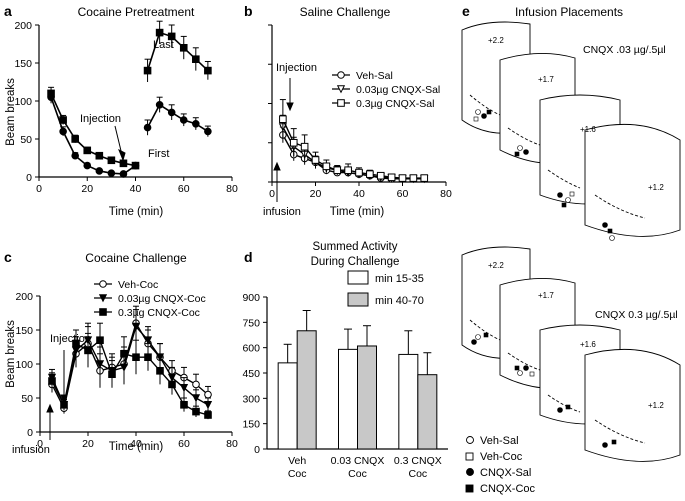 The height and width of the screenshot is (501, 685). What do you see at coordinates (251, 349) in the screenshot?
I see `y-tick-label-d: 600` at bounding box center [251, 349].